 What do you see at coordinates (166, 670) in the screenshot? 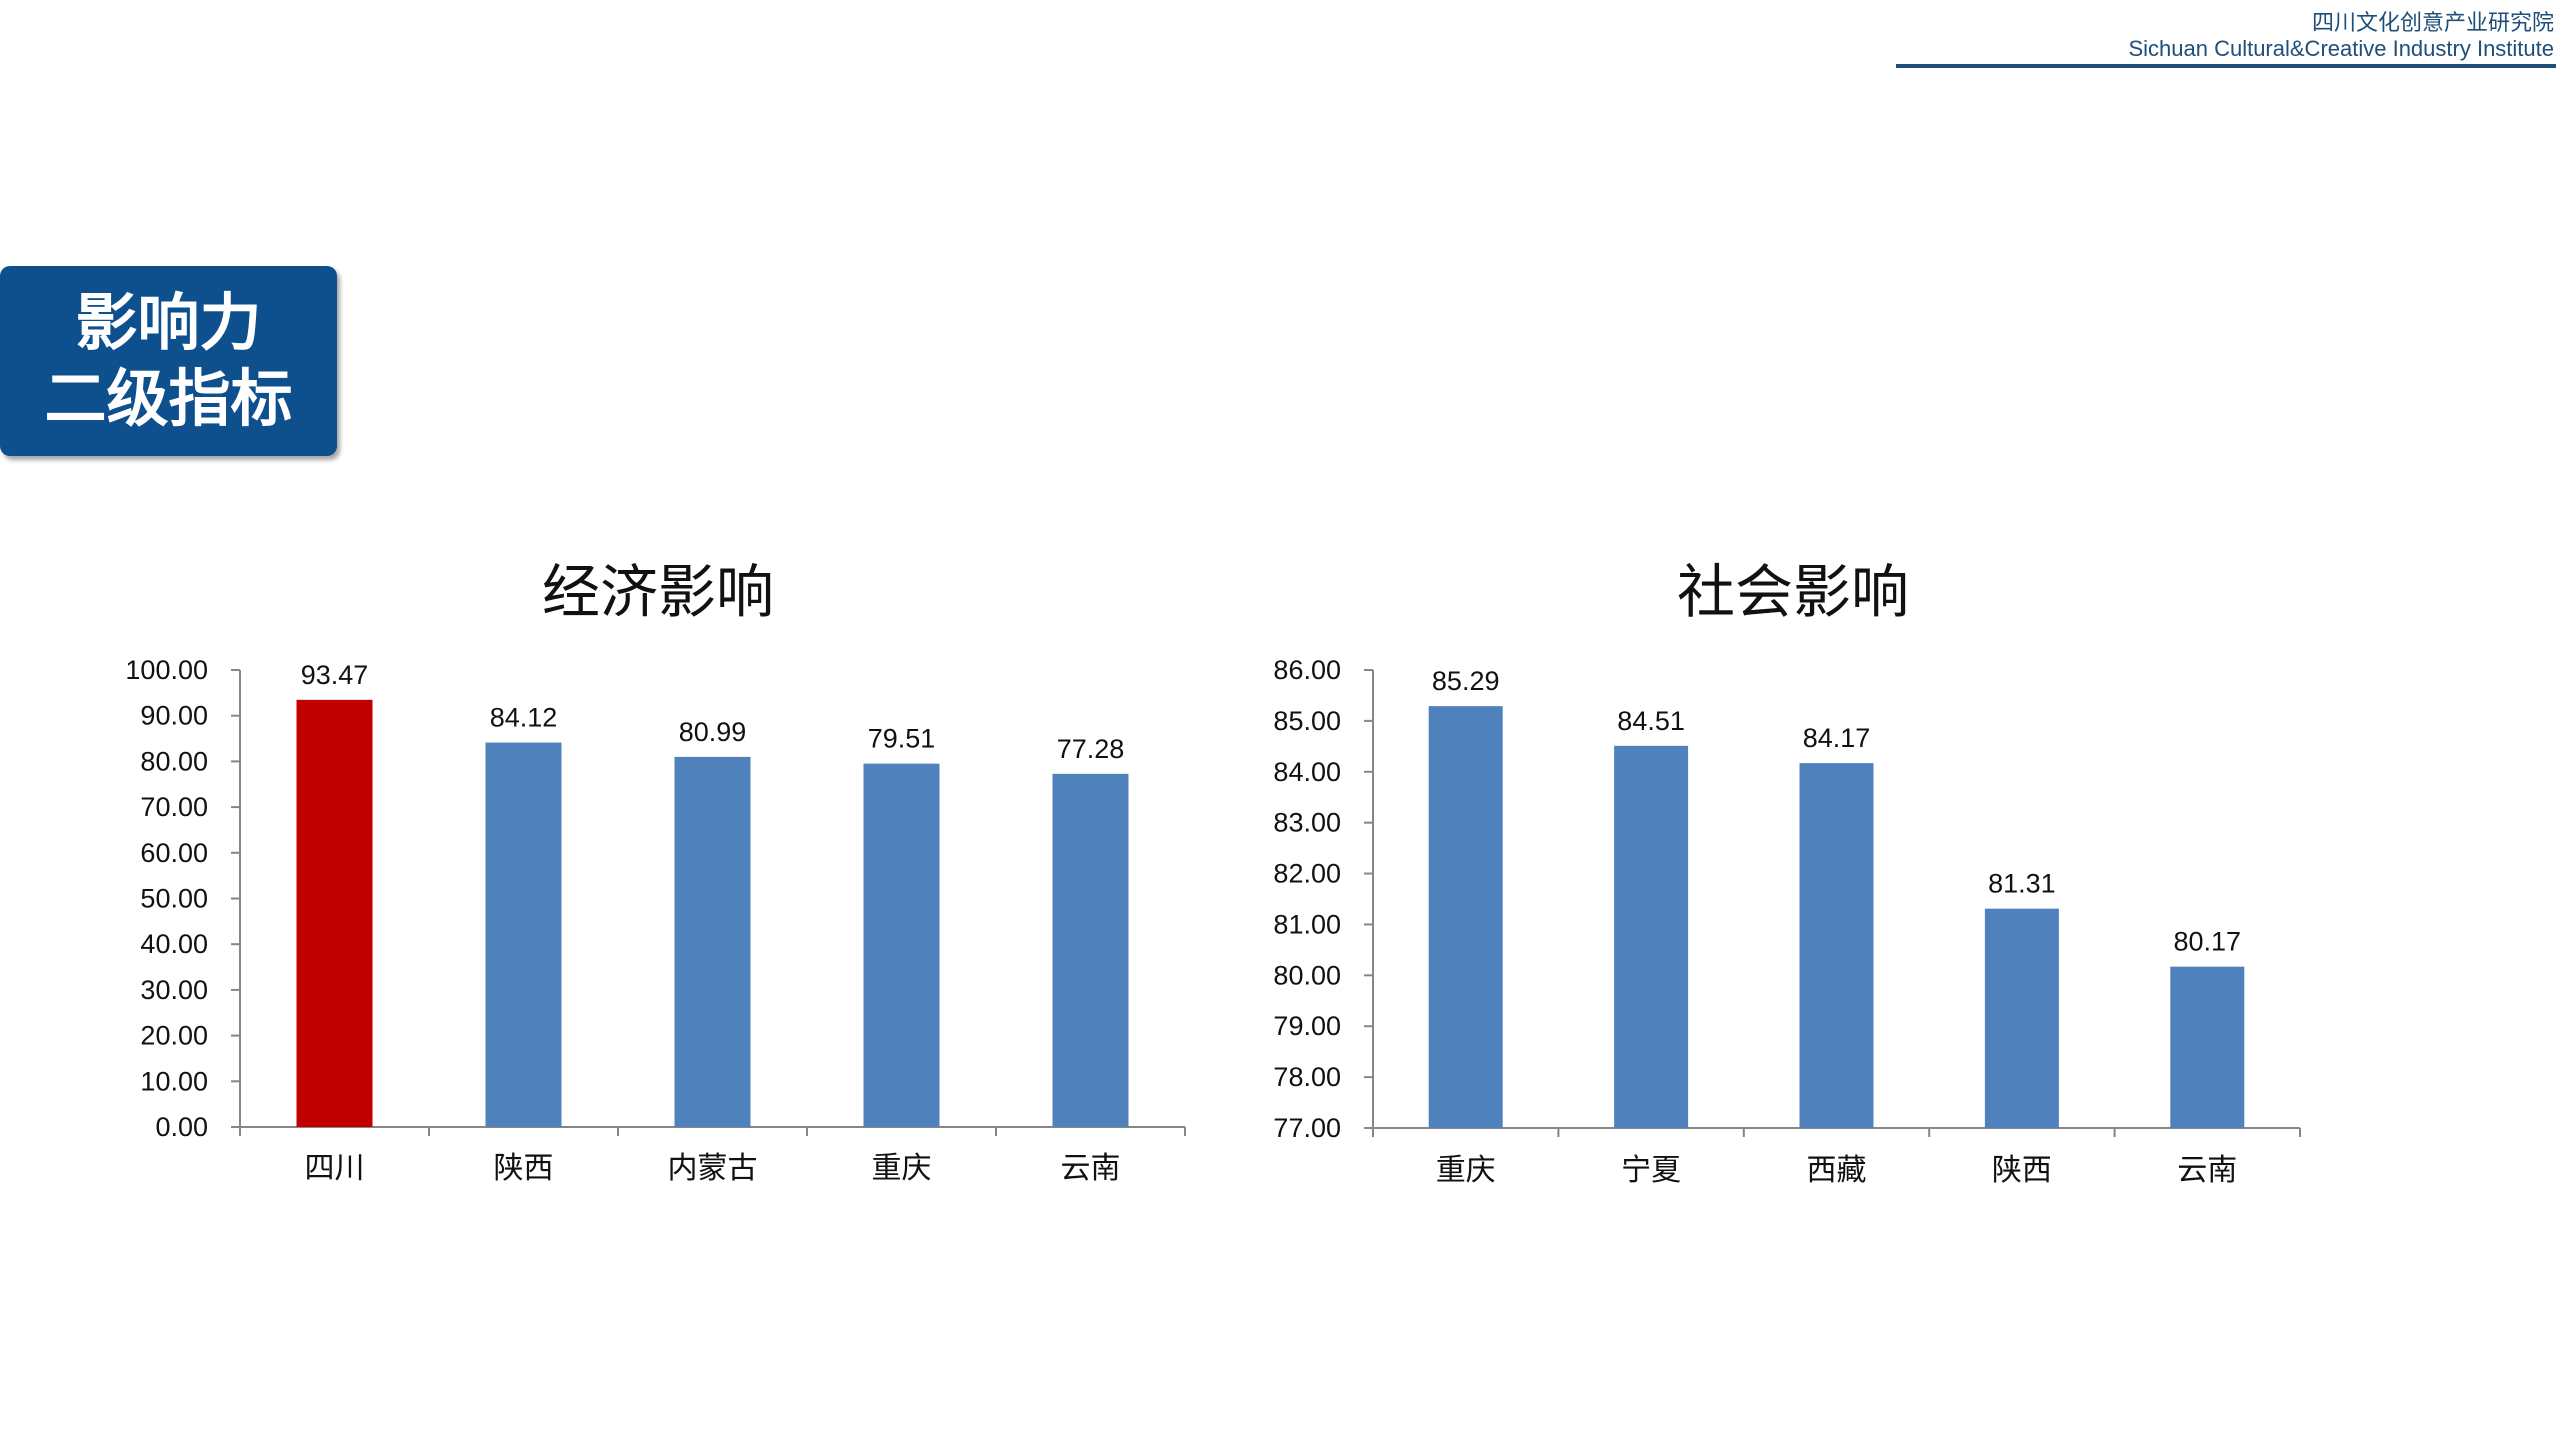
I see `chart-1-y-tick-label: 100.00` at bounding box center [166, 670].